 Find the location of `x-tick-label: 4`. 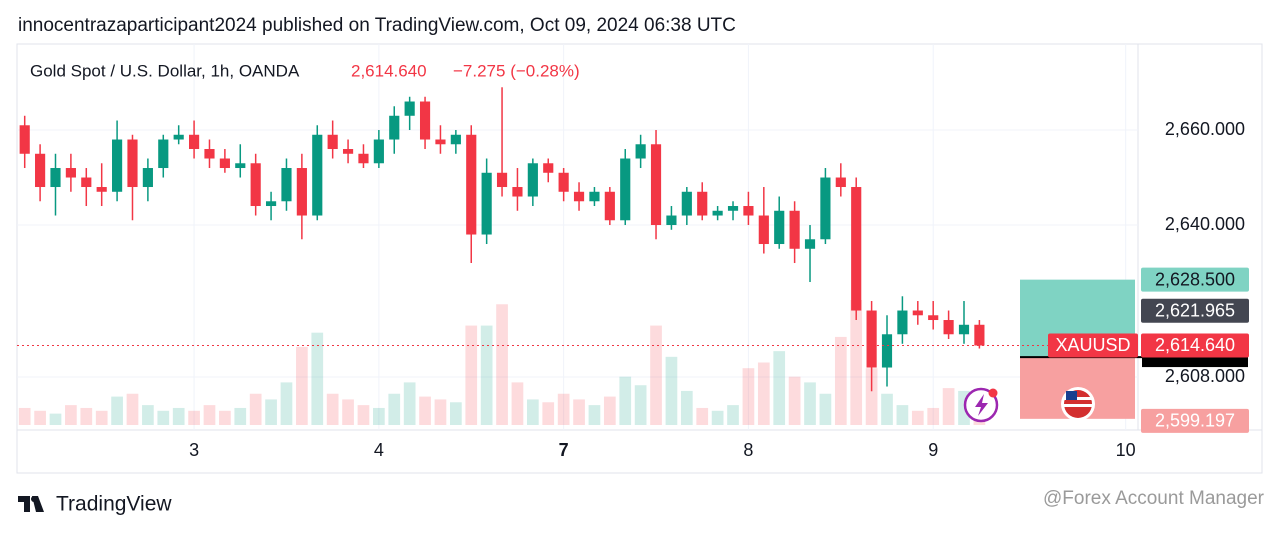

x-tick-label: 4 is located at coordinates (379, 450).